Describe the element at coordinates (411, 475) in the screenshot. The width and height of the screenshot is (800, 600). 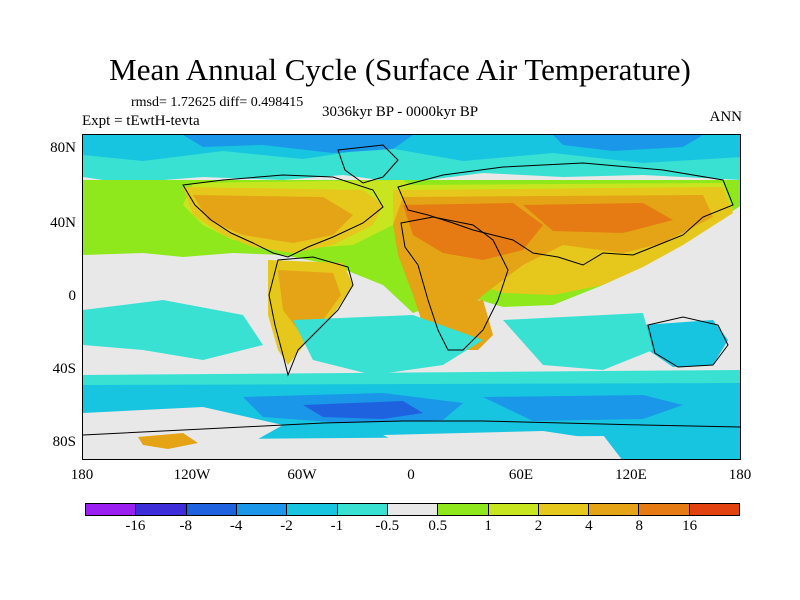
I see `x-label-0: 0` at that location.